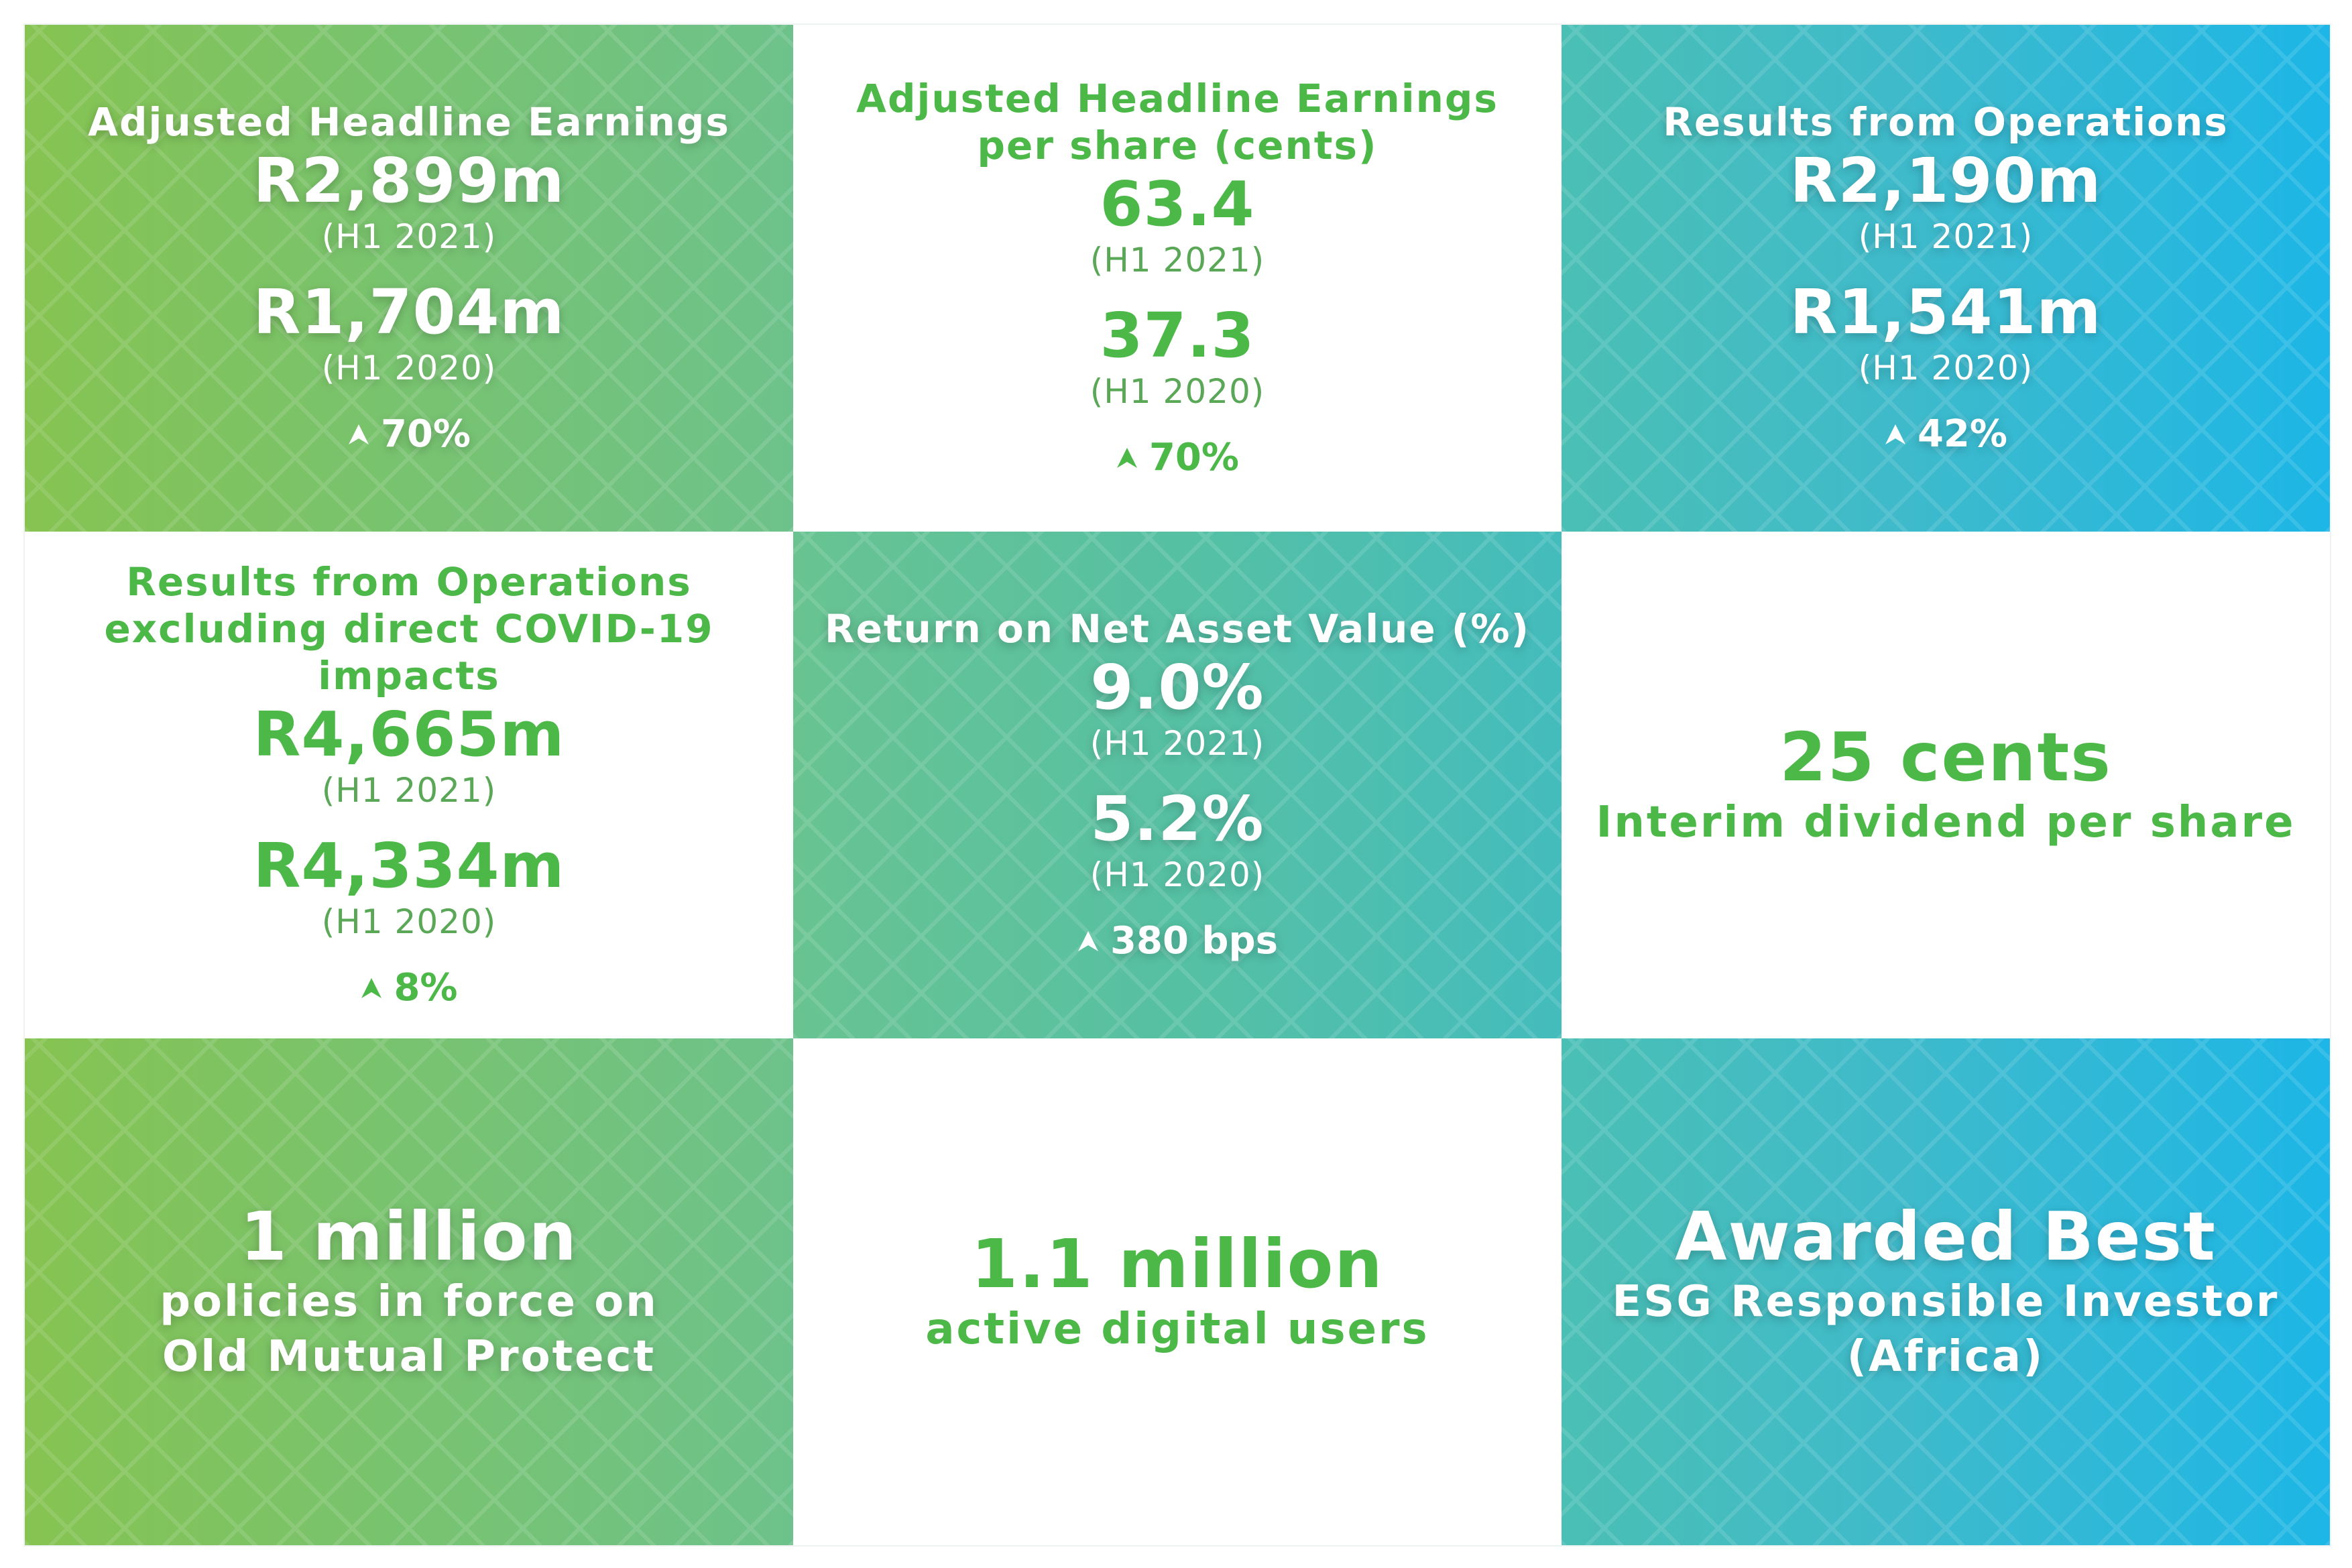  Describe the element at coordinates (1177, 99) in the screenshot. I see `tile-title-line1: Adjusted Headline Earnings` at that location.